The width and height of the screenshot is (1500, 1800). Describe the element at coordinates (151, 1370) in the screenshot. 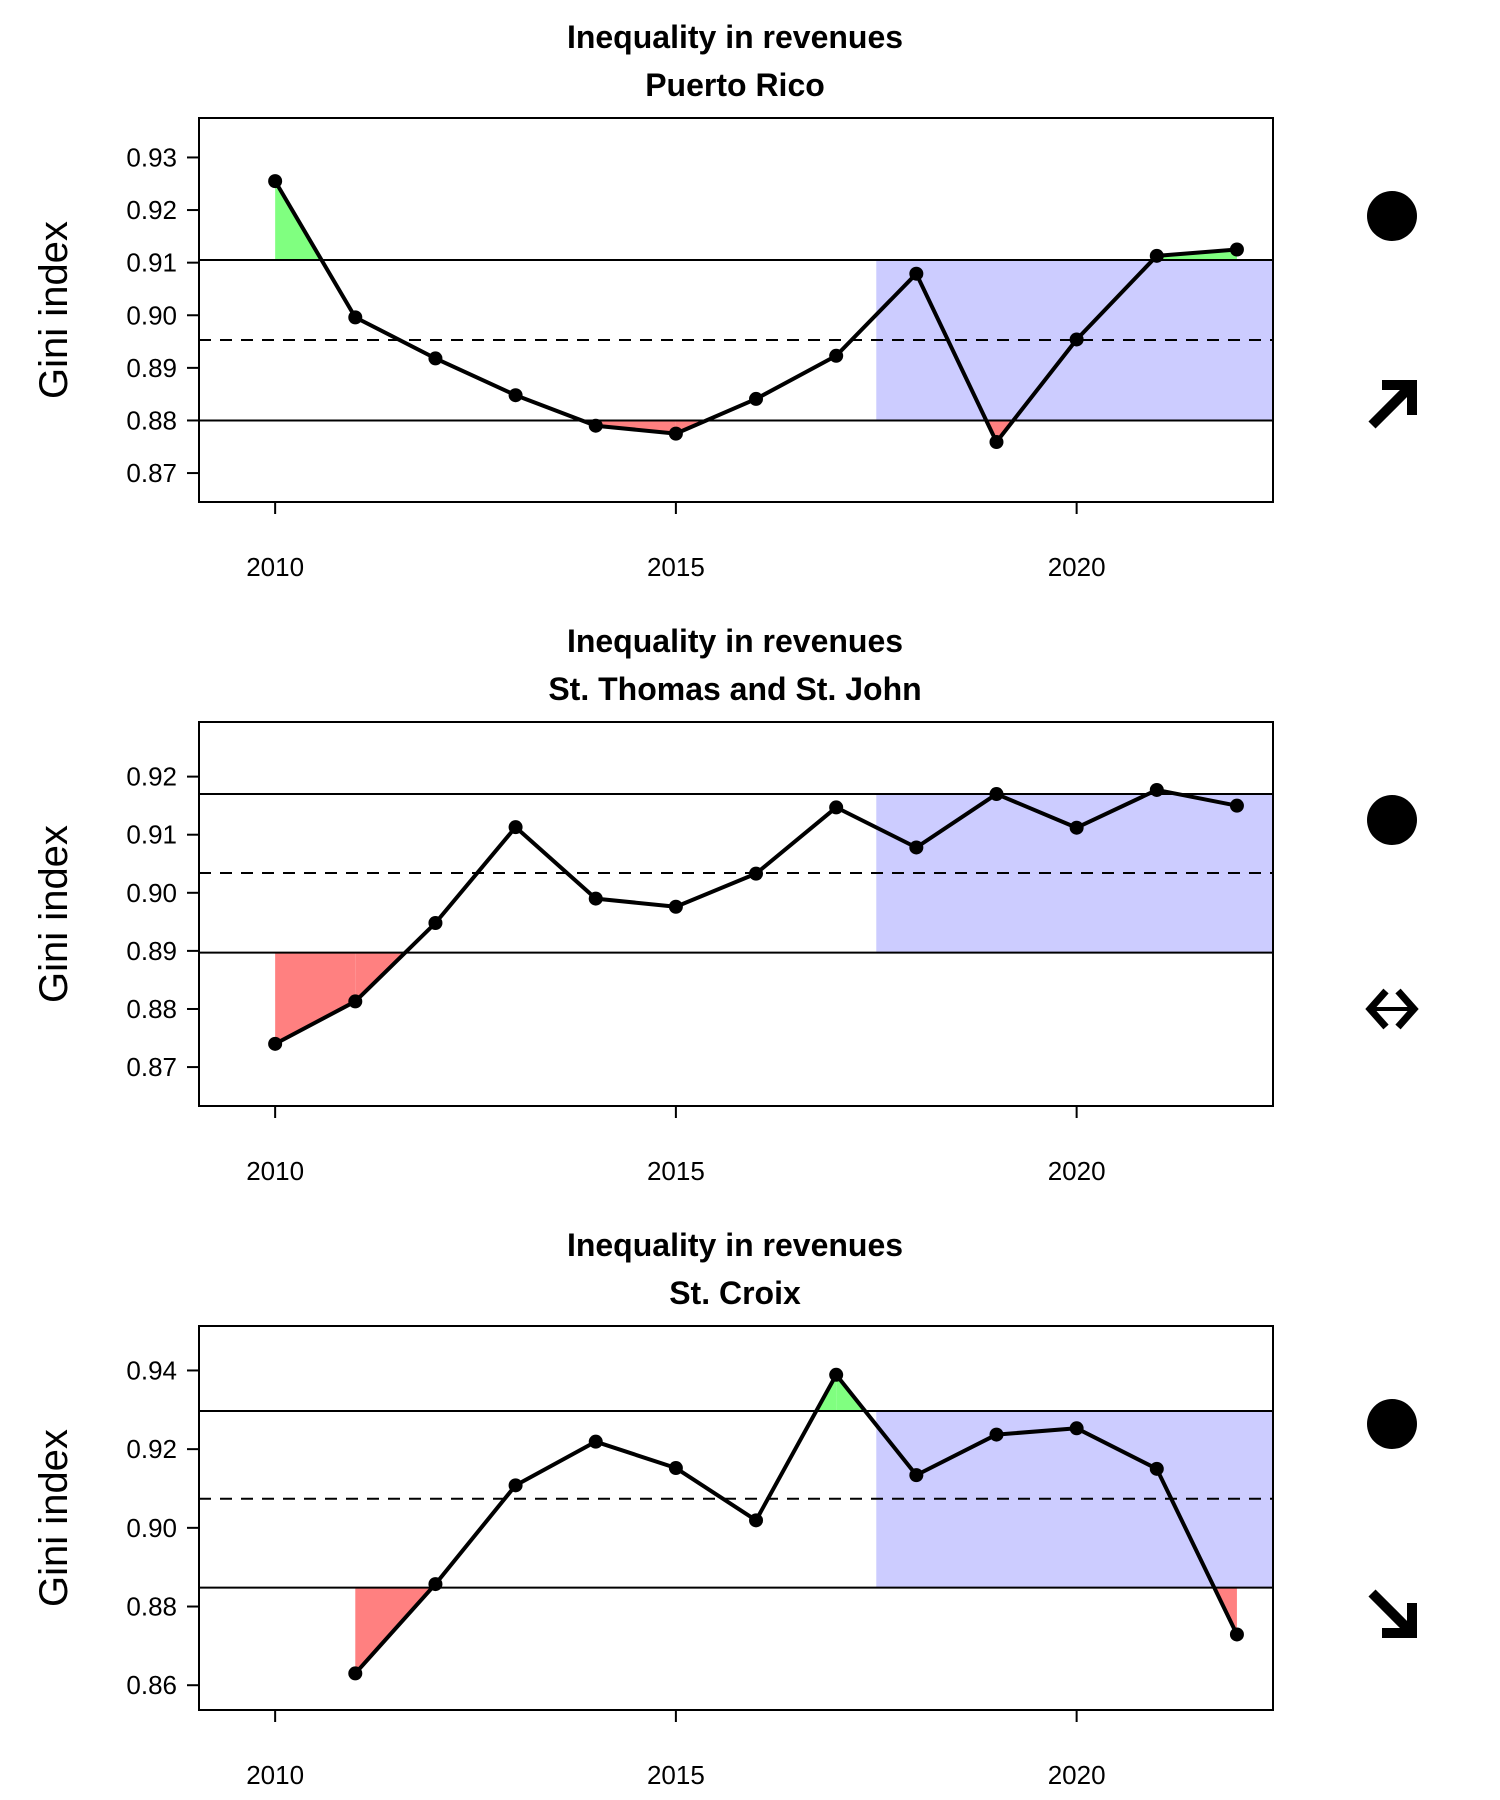

I see `y-tick-label: 0.94` at that location.